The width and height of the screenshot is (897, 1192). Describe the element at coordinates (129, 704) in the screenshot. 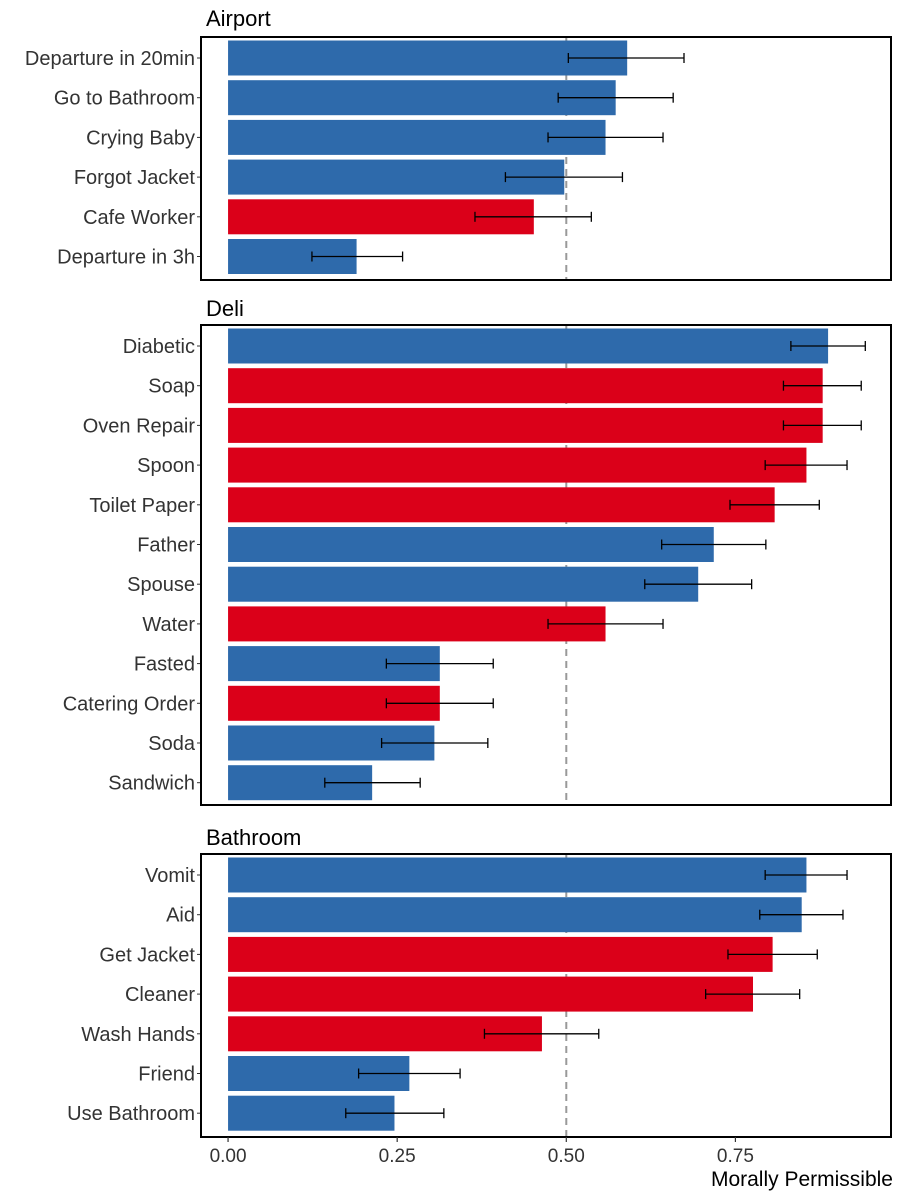

I see `category-label: Catering Order` at that location.